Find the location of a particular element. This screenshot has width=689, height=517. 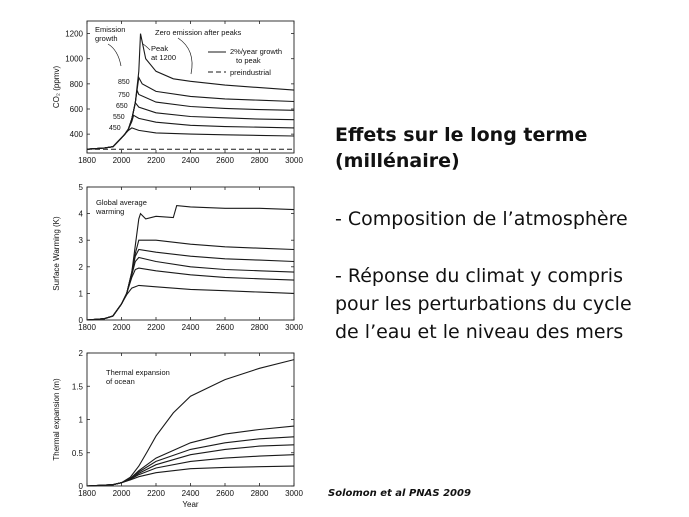

bullet2-line-2: pour les perturbations du cycle is located at coordinates (483, 304).